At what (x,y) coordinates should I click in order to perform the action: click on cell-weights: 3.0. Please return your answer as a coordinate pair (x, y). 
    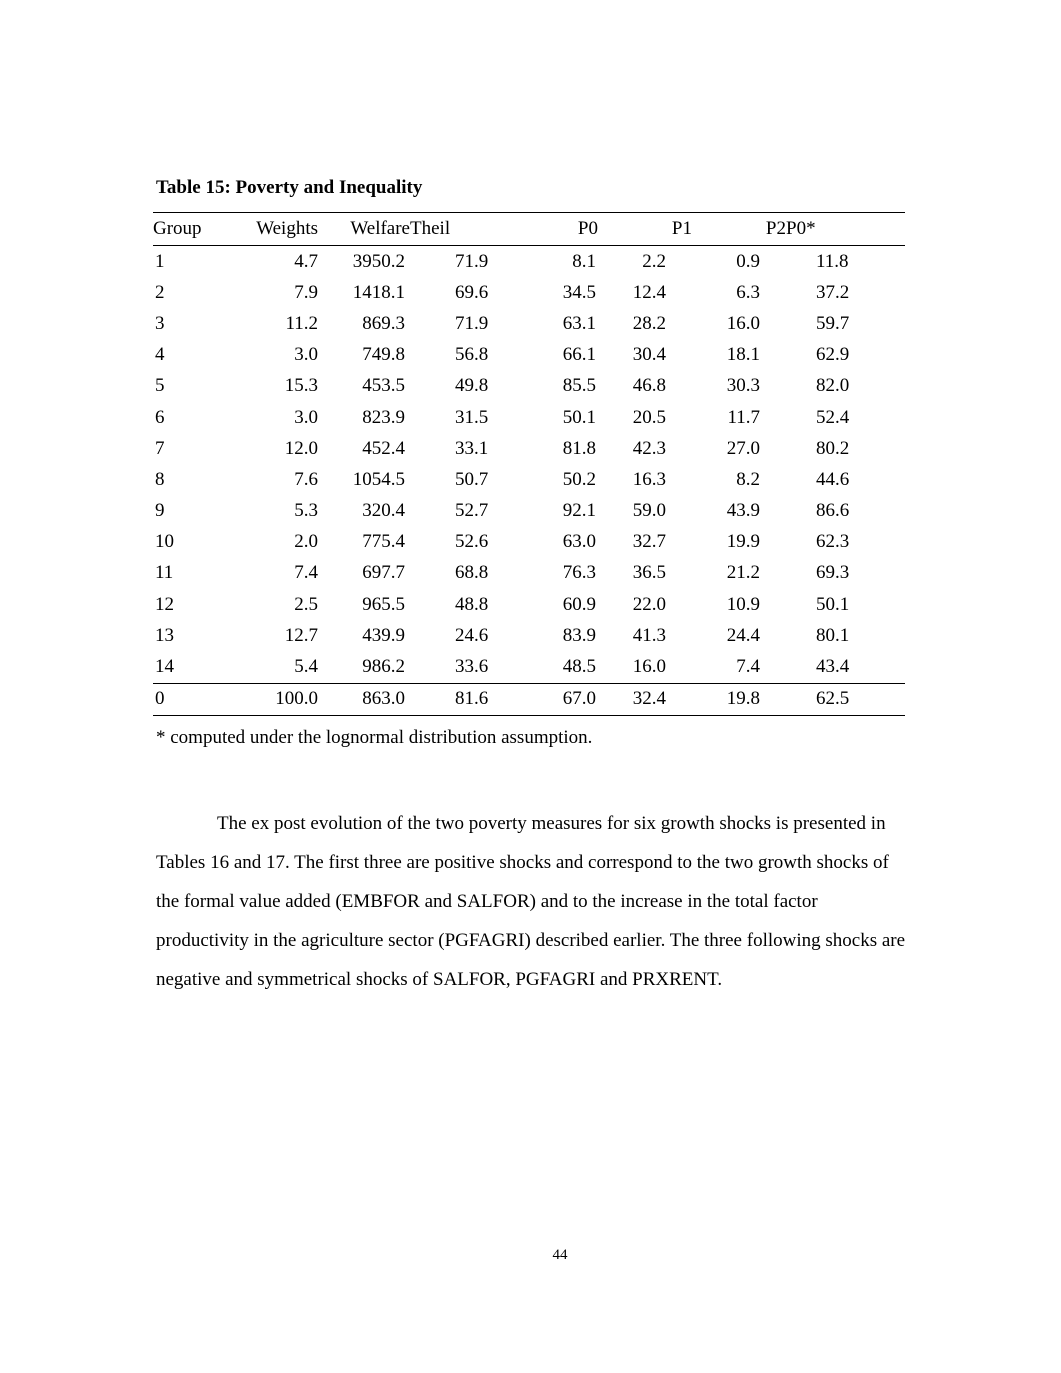
    Looking at the image, I should click on (306, 417).